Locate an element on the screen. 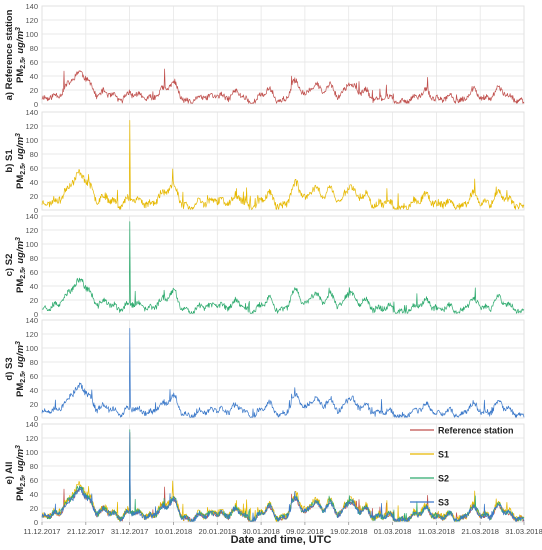  legend-label: S2 is located at coordinates (443, 479).